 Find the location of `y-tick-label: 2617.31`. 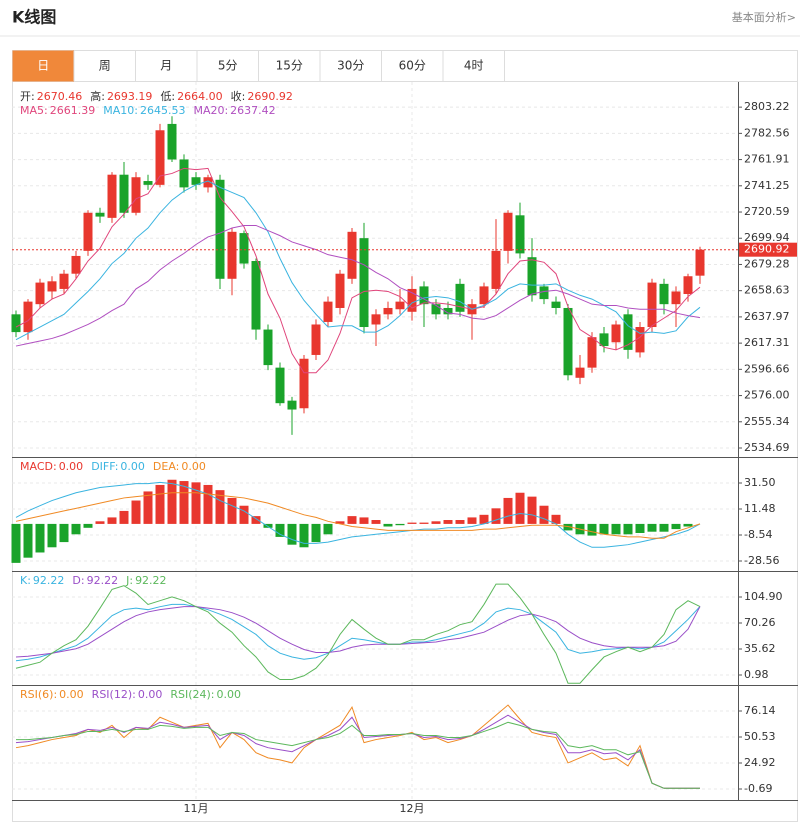

y-tick-label: 2617.31 is located at coordinates (767, 342).